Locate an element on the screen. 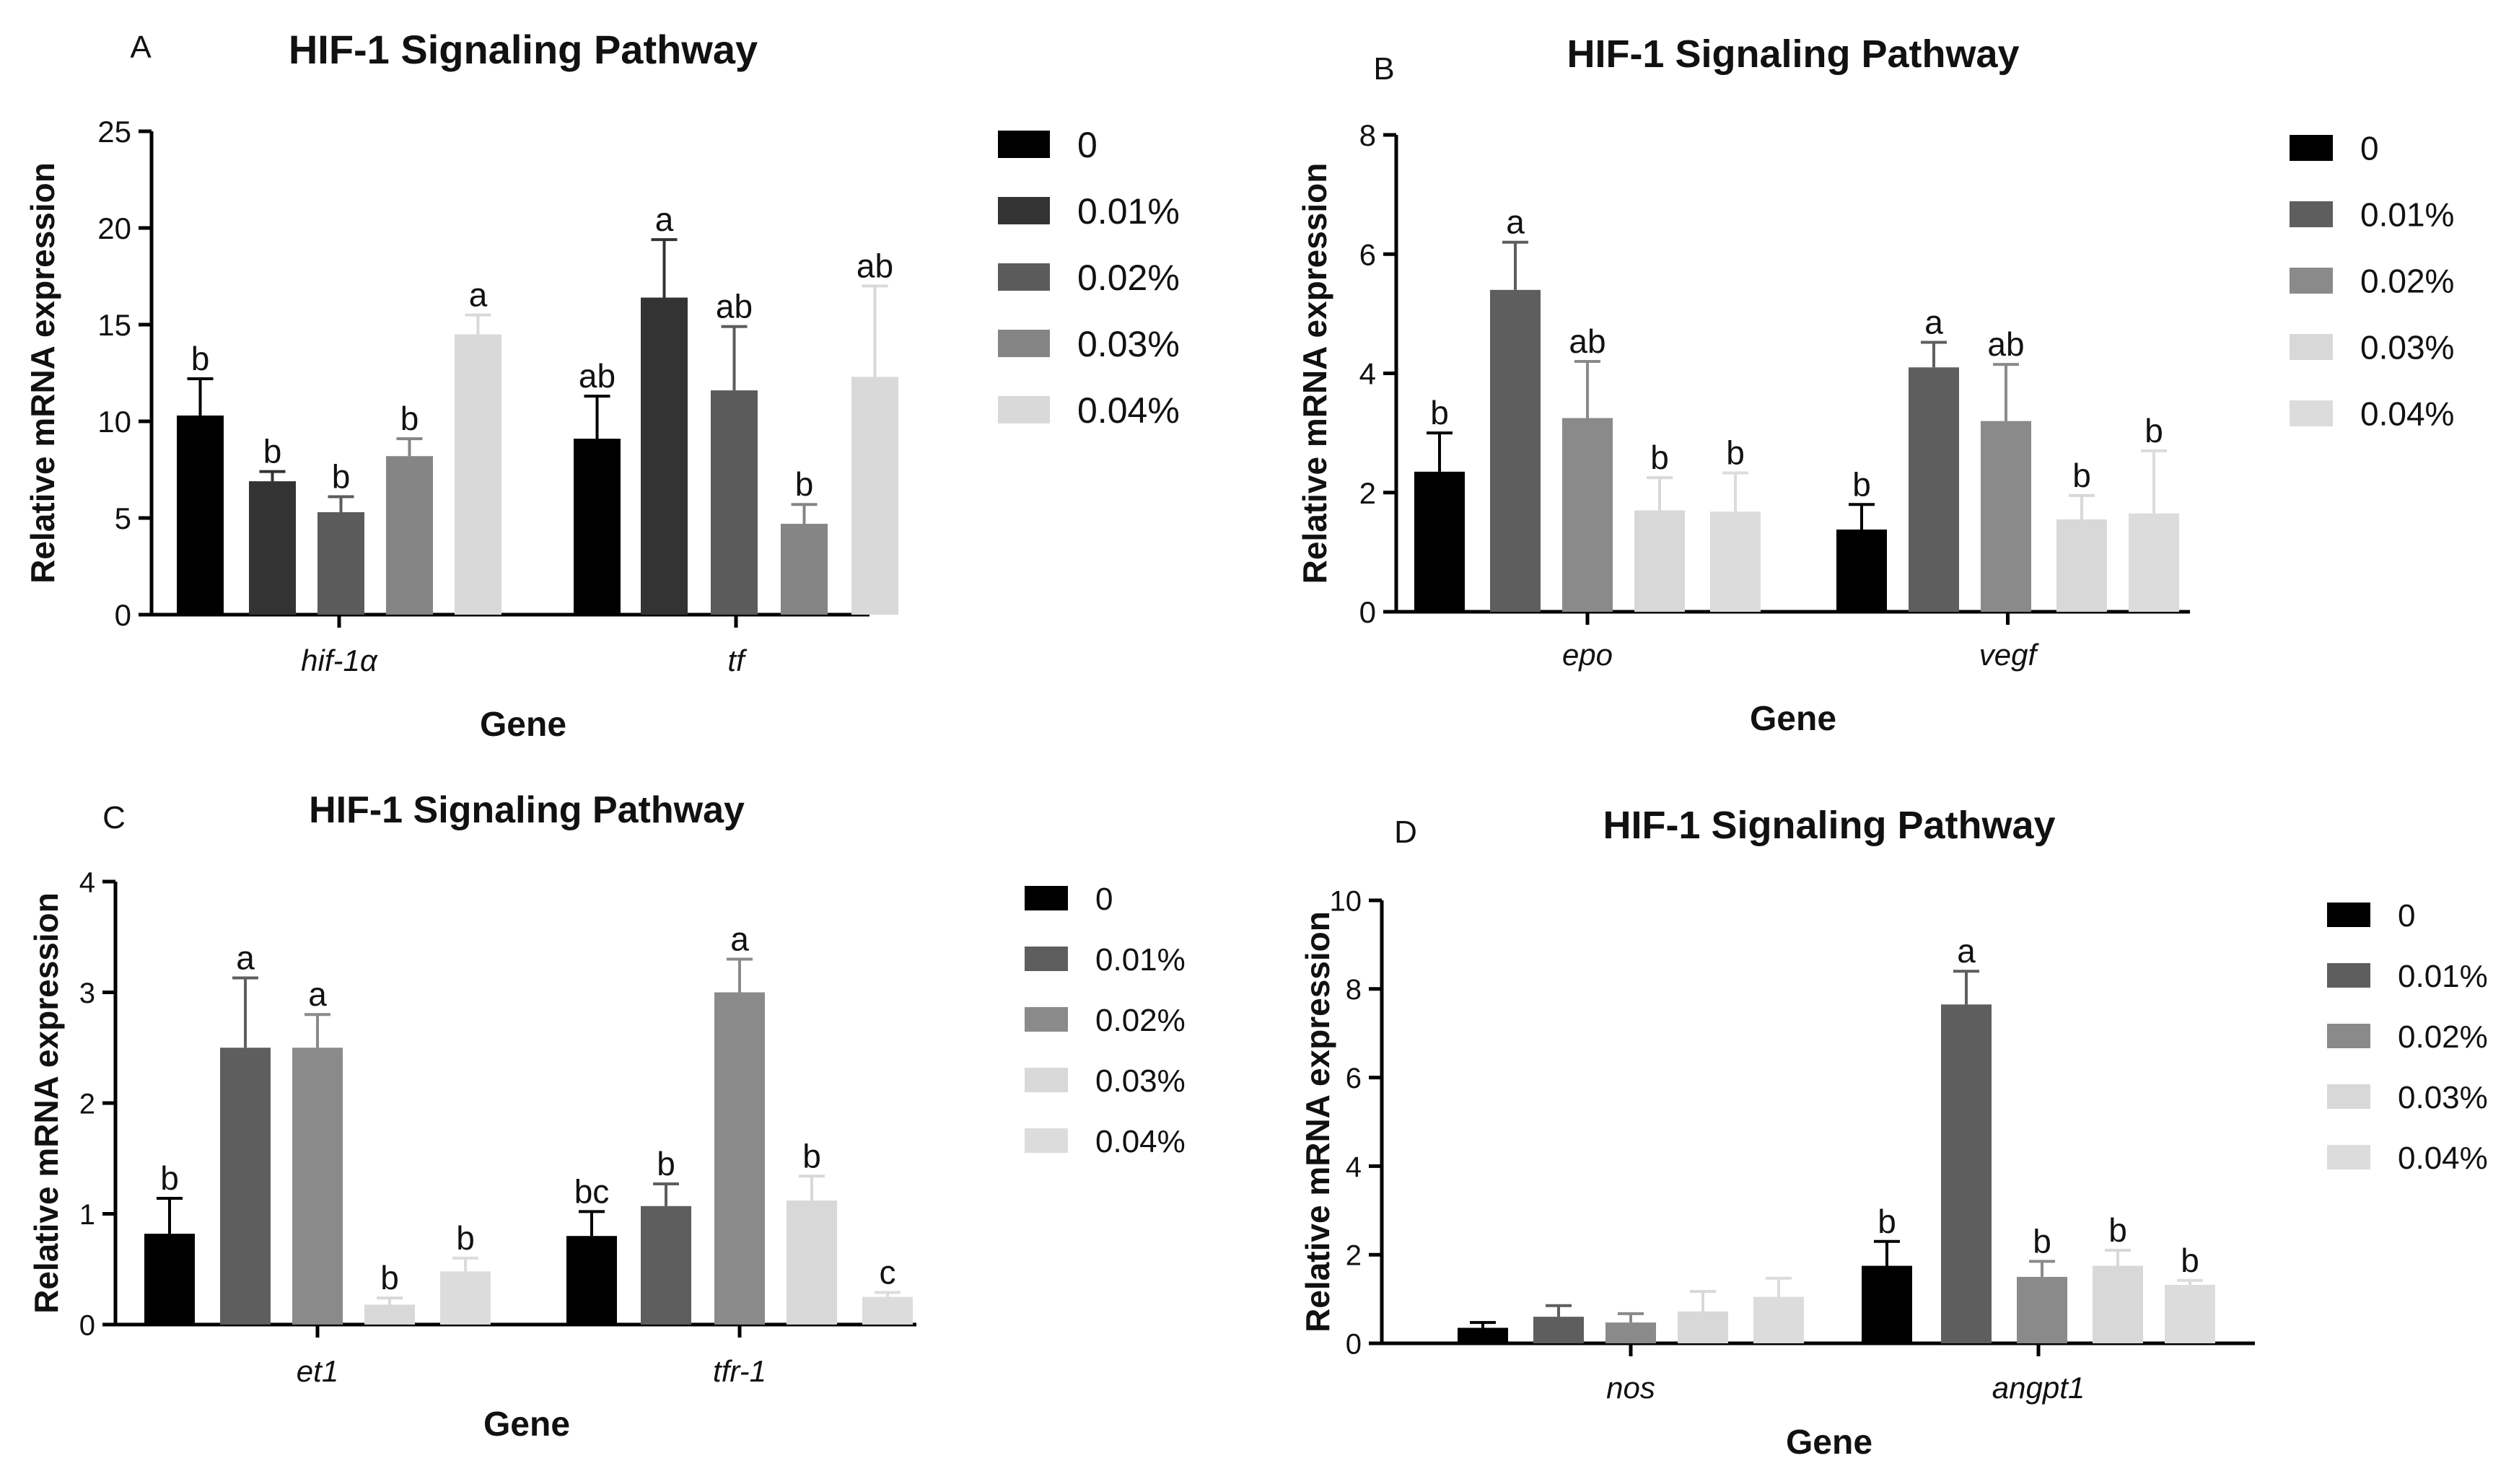  y-tick-label: 8 is located at coordinates (1367, 135).